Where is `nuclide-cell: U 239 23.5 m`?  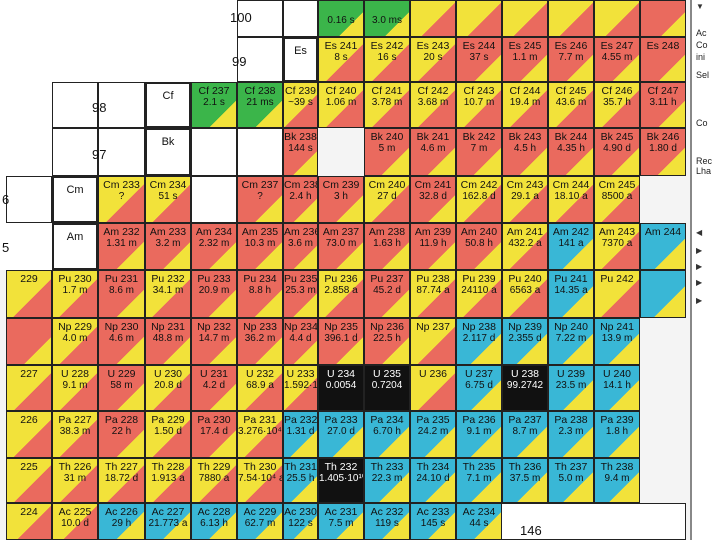 nuclide-cell: U 239 23.5 m is located at coordinates (571, 388).